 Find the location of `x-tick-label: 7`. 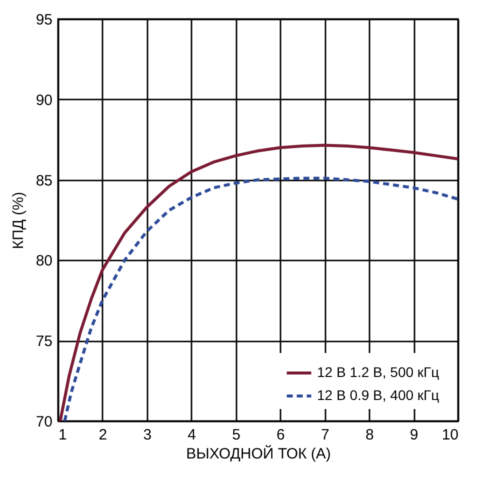

x-tick-label: 7 is located at coordinates (325, 435).